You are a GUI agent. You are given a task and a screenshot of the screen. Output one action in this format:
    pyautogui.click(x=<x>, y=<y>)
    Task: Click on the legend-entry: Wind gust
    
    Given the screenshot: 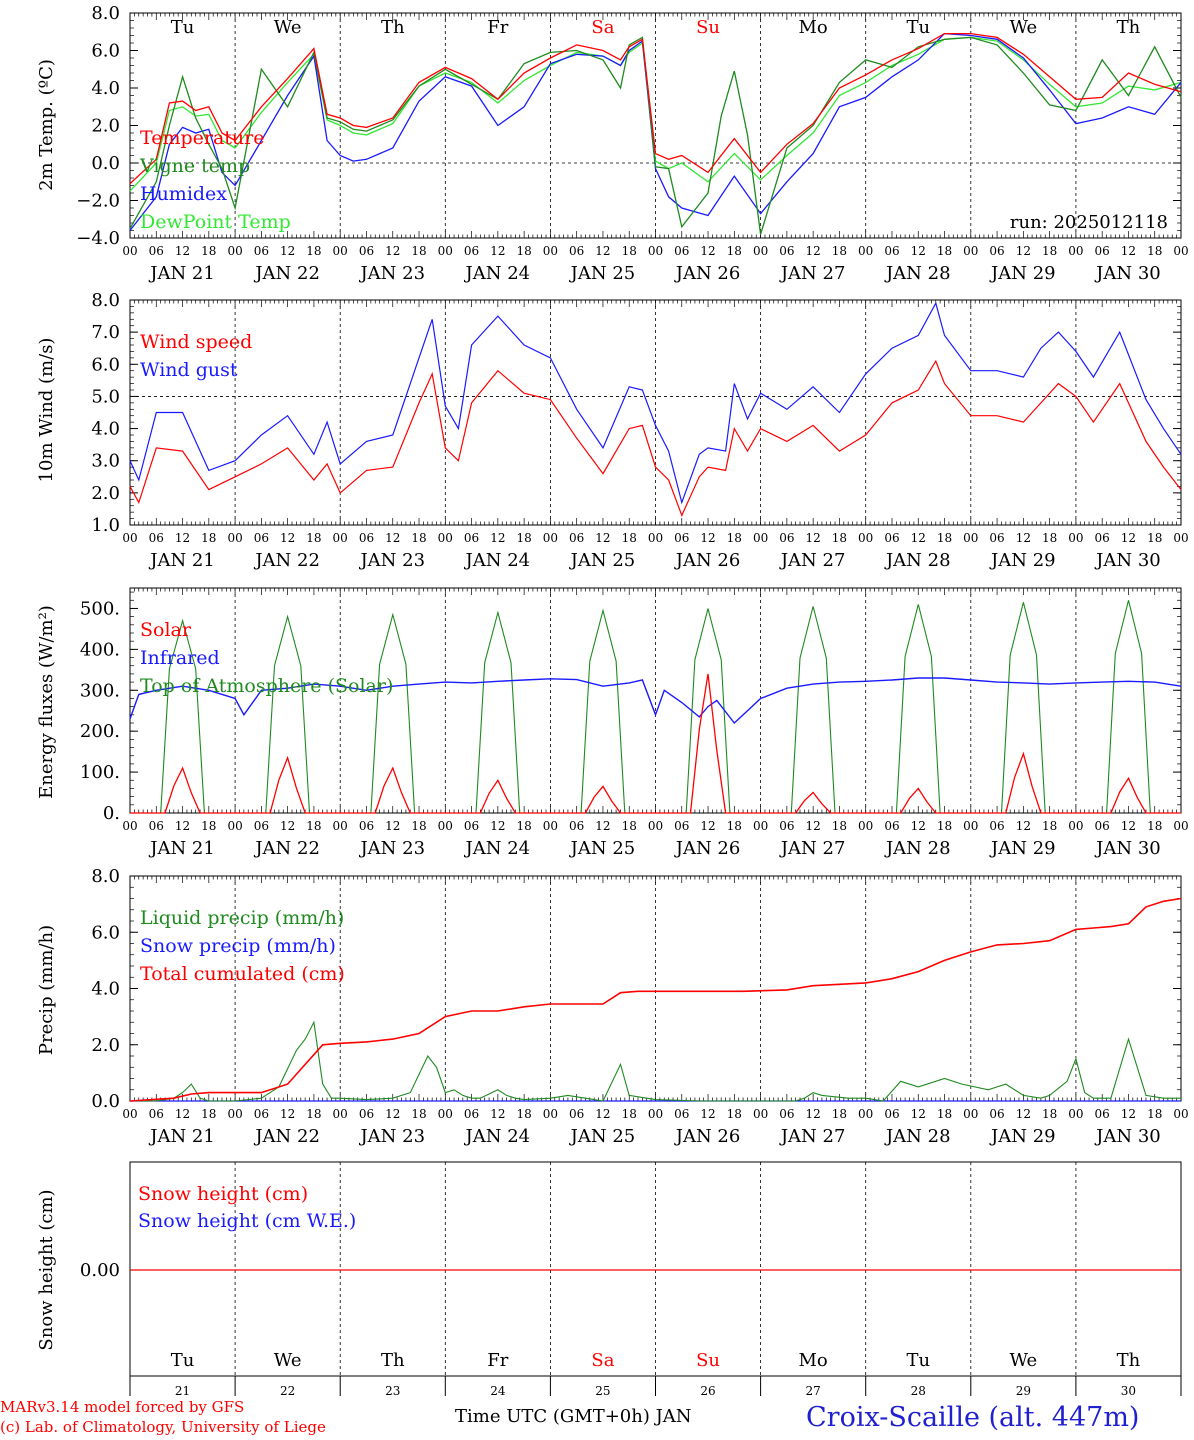 What is the action you would take?
    pyautogui.click(x=189, y=370)
    